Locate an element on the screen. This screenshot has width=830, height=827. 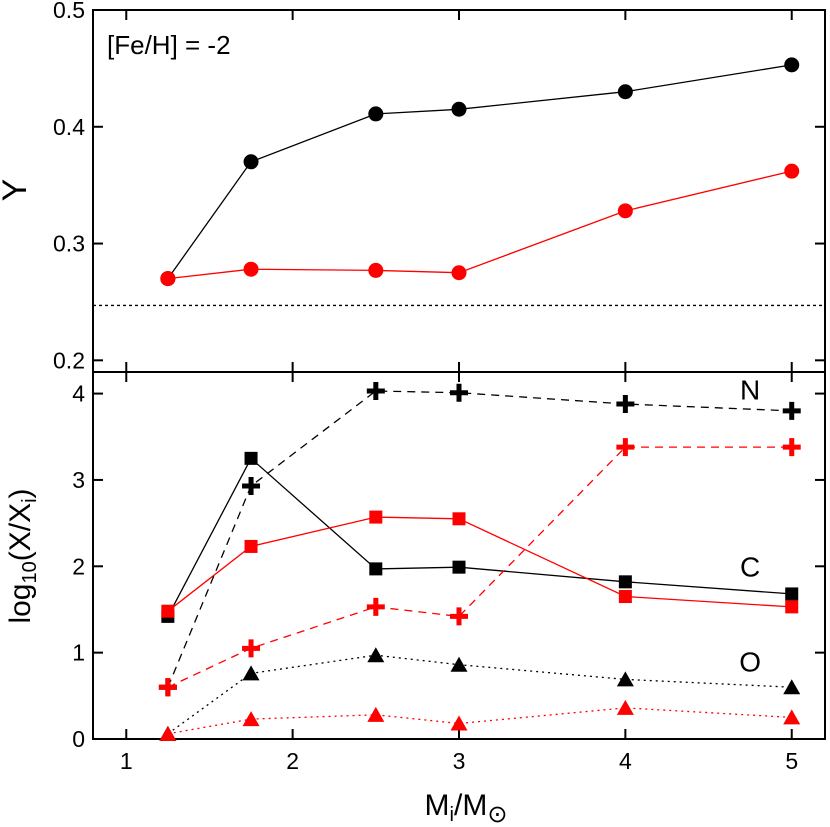
bottom-ytick-label-3: 3 is located at coordinates (78, 480).